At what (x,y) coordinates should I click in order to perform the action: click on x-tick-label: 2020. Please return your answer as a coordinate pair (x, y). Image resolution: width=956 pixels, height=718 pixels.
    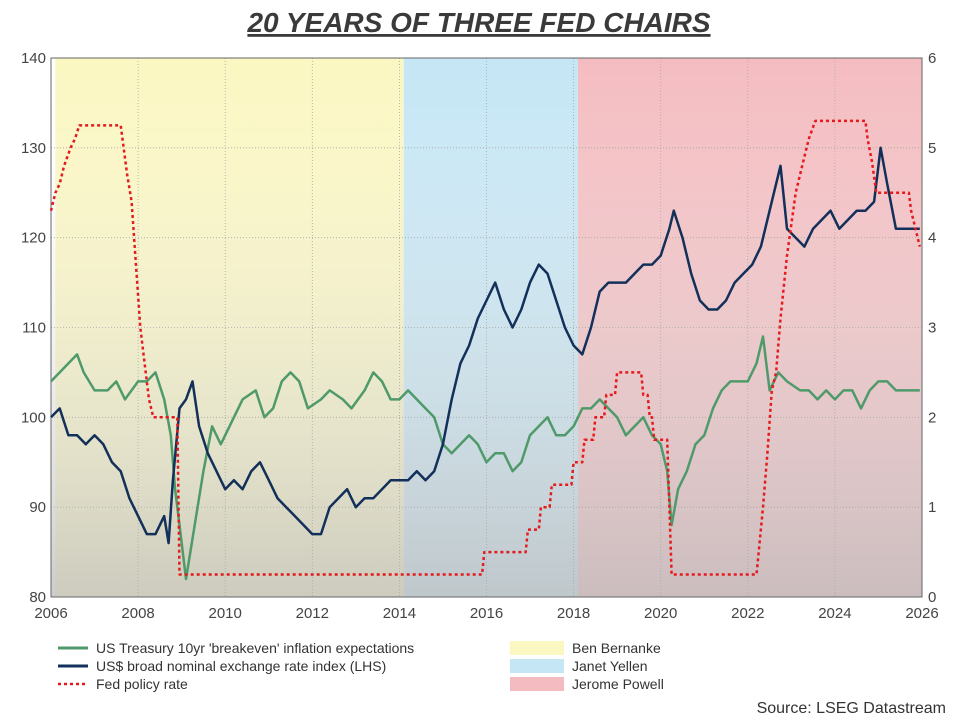
    Looking at the image, I should click on (660, 613).